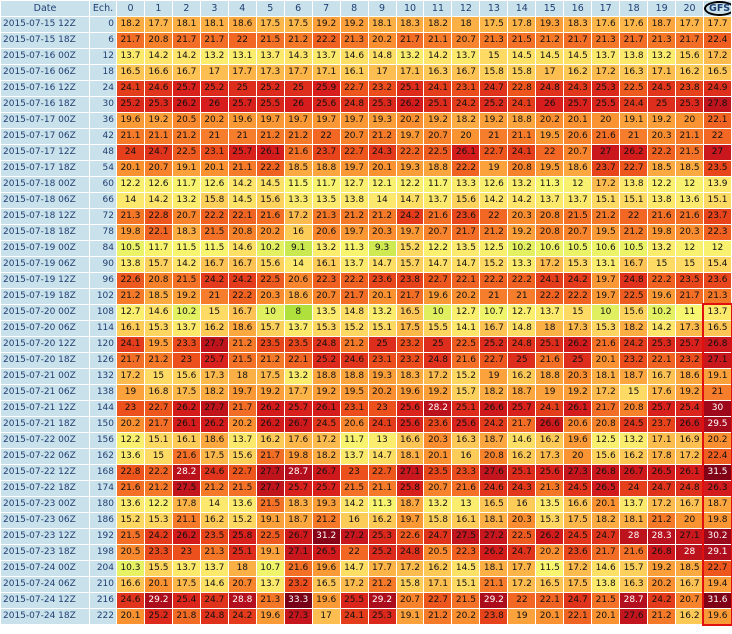 The width and height of the screenshot is (732, 634). I want to click on row-date: 2015-07-22 12Z, so click(45, 472).